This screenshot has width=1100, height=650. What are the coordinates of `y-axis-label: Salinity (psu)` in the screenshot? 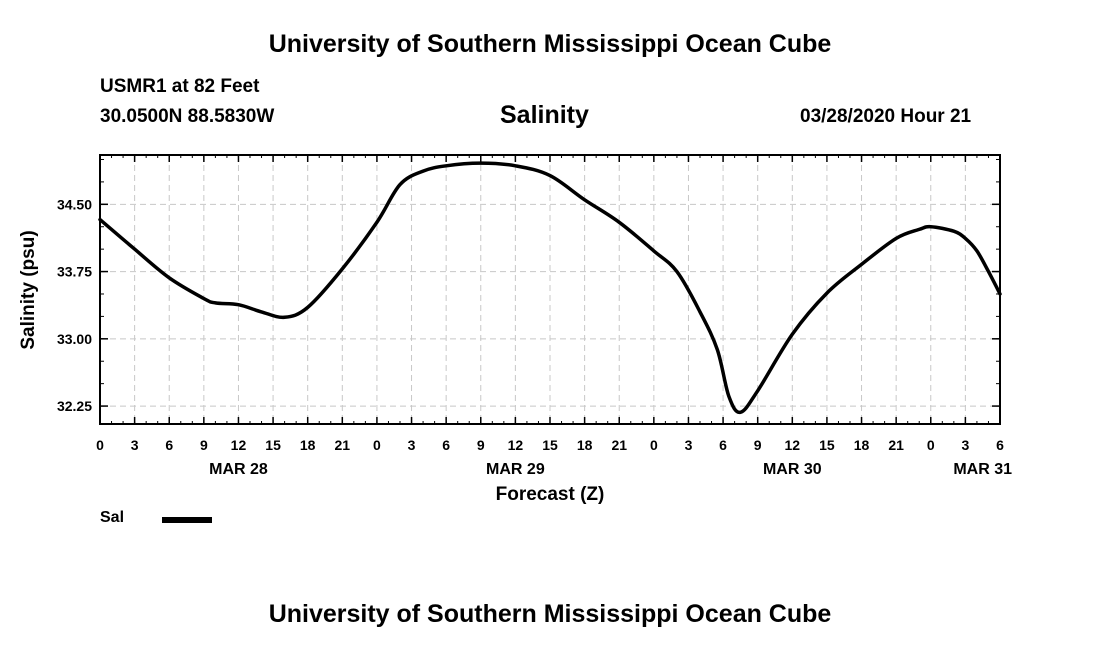 It's located at (28, 289).